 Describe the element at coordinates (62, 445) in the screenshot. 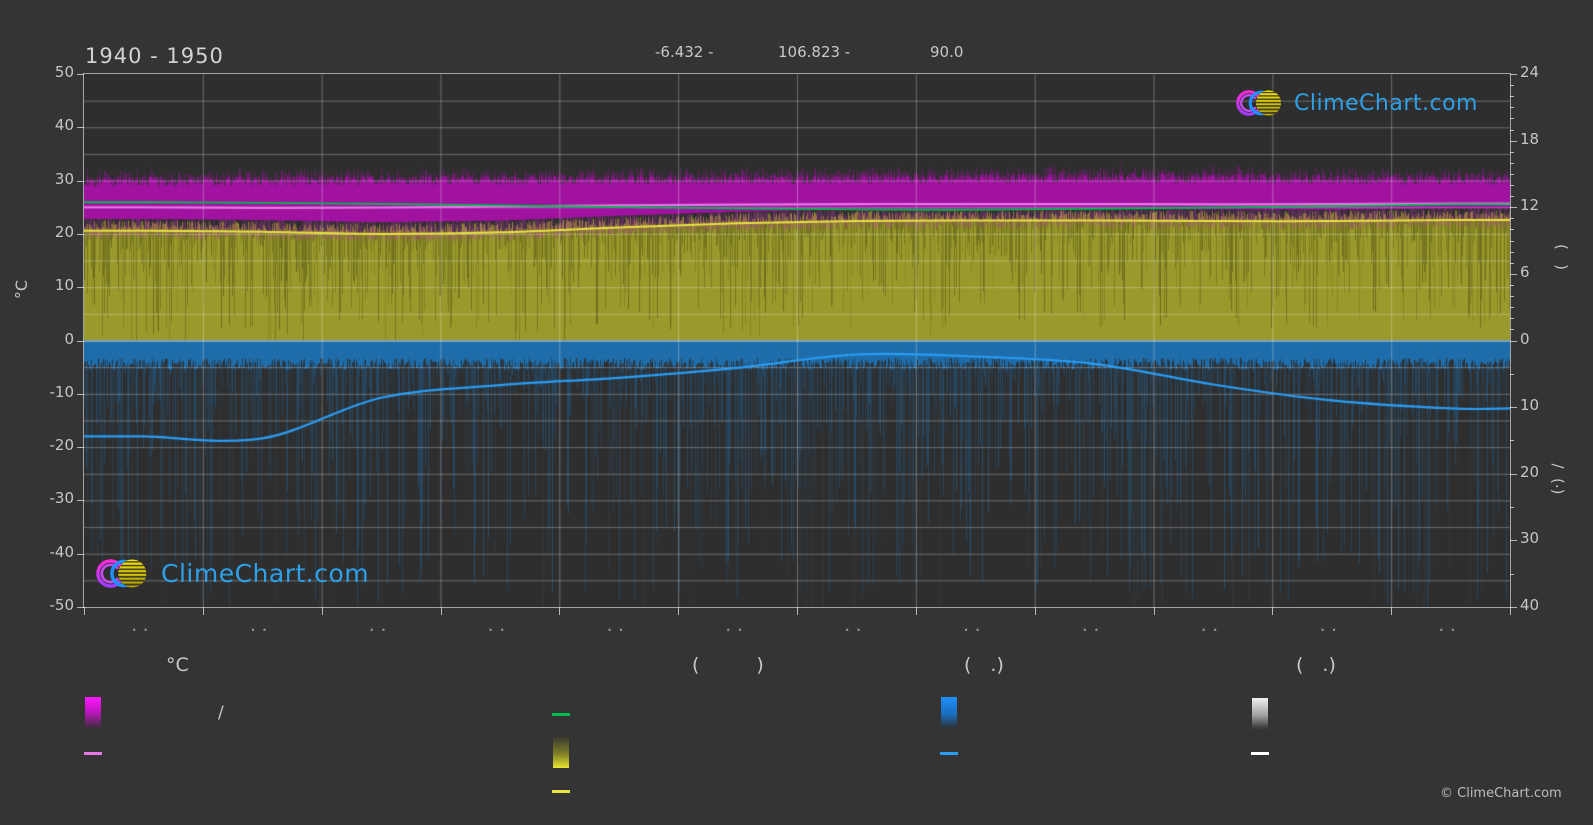

I see `left-axis-tick-label: -20` at that location.